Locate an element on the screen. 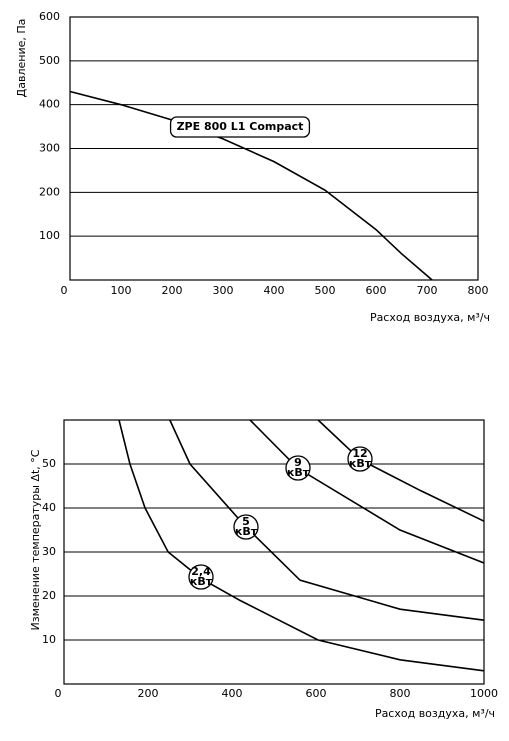  y-tick-label: 400 is located at coordinates (49, 104).